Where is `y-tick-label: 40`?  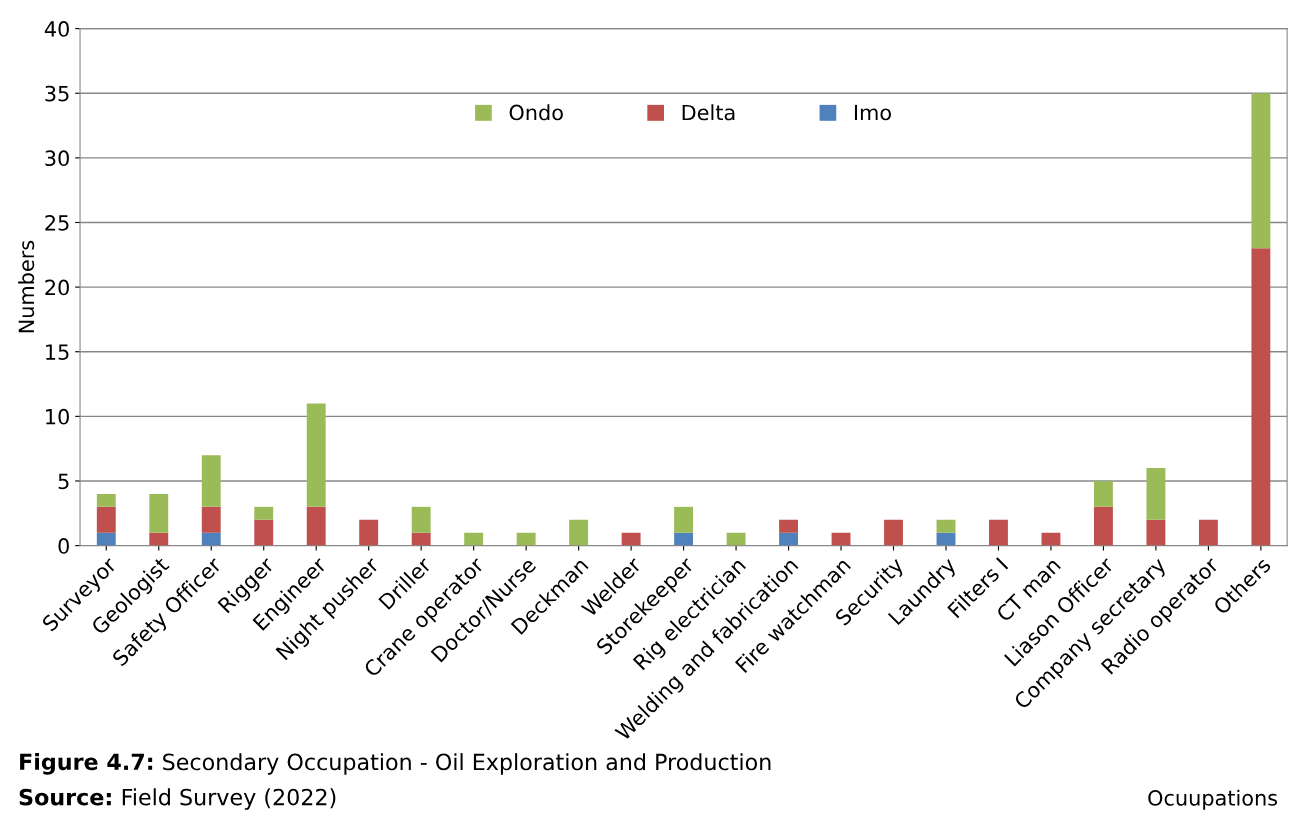
y-tick-label: 40 is located at coordinates (56, 29).